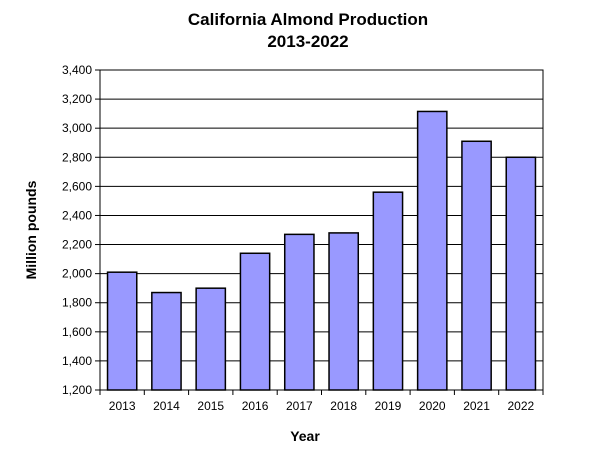 This screenshot has width=600, height=450. Describe the element at coordinates (321, 401) in the screenshot. I see `x-tick-labels: 2013 2014 2015 2016 2017 2018 2019 2020 2021 2022` at that location.